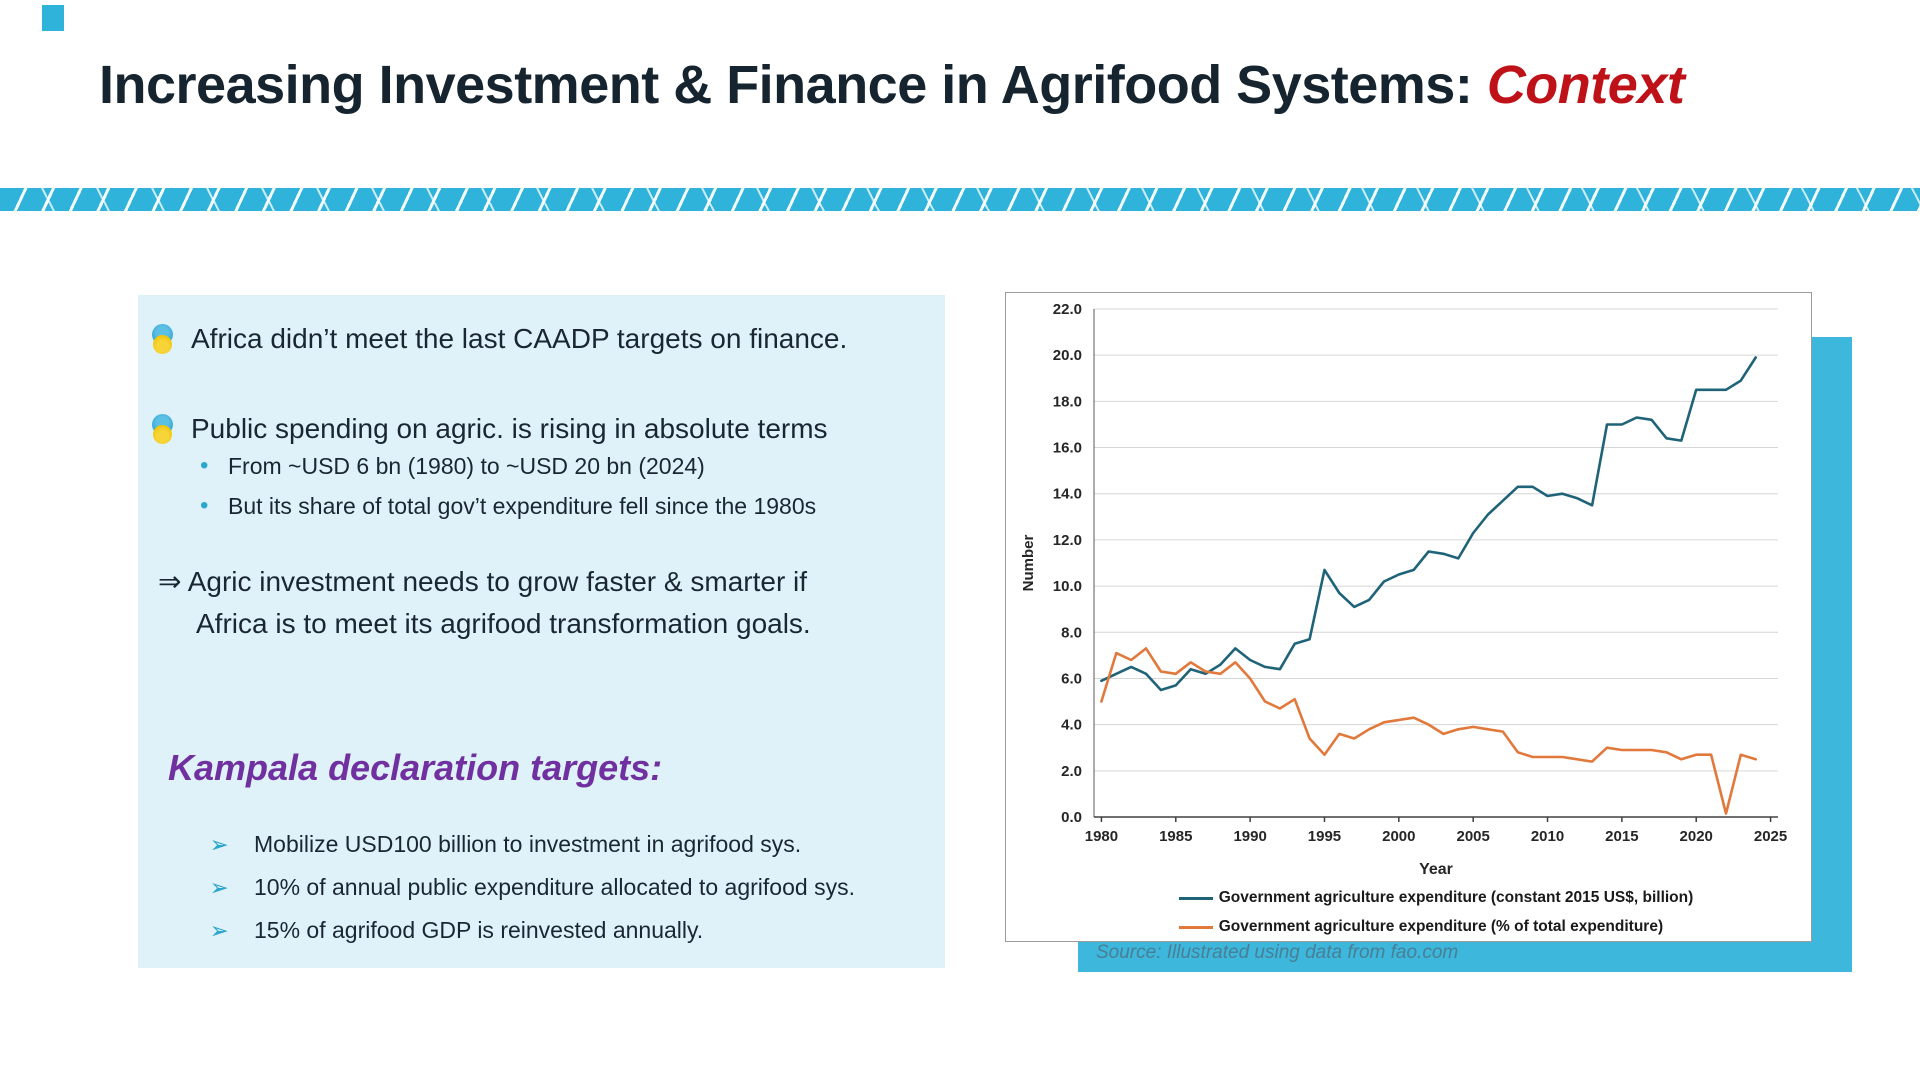 This screenshot has width=1920, height=1080. I want to click on svg-text: 2015, so click(1621, 836).